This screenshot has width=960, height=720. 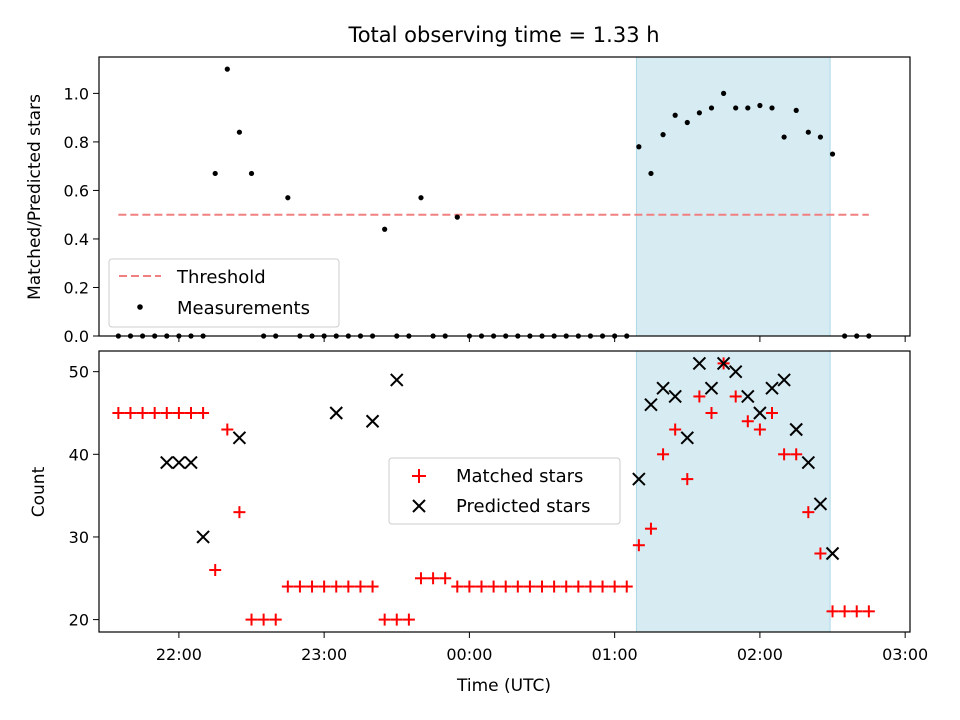 I want to click on bottom-x-axis: 22:00 23:00 00:00 01:00 02:00 03:00, so click(x=542, y=648).